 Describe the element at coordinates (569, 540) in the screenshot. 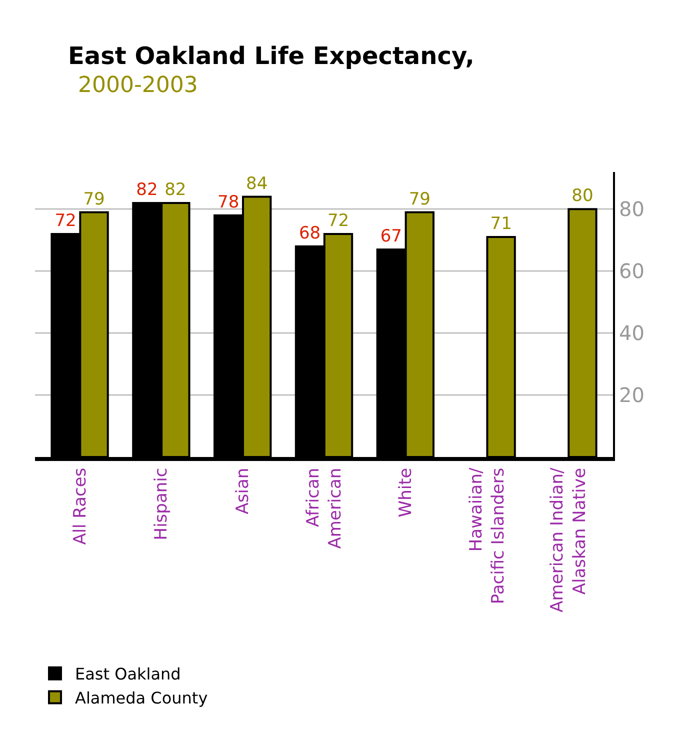

I see `x-tick-label: American Indian/ Alaskan Native` at that location.